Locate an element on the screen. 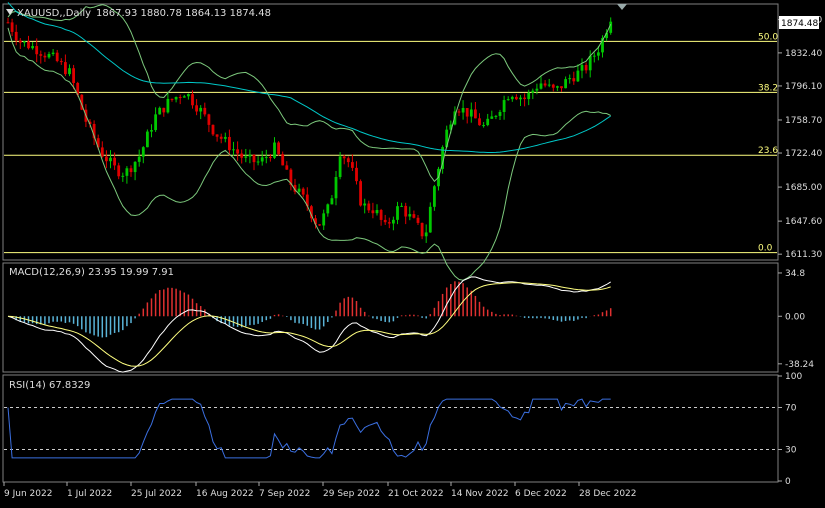  macd-tick-label: -38.24 is located at coordinates (799, 365).